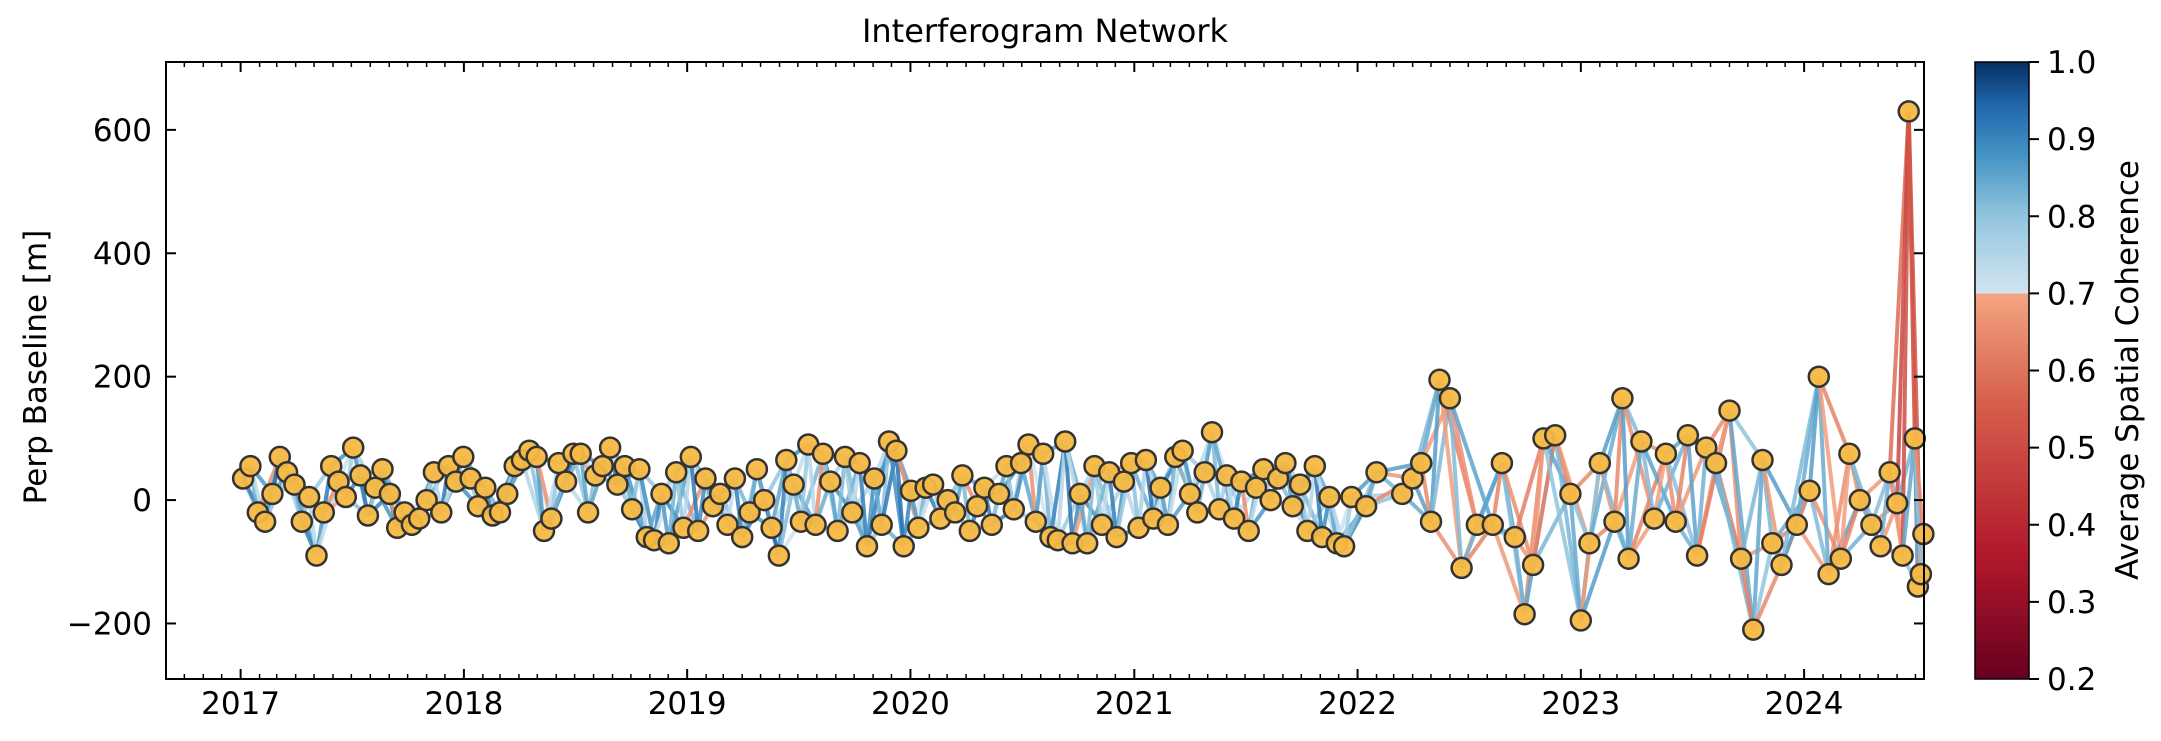 The image size is (2161, 741). Describe the element at coordinates (142, 501) in the screenshot. I see `y-tick-label: 0` at that location.